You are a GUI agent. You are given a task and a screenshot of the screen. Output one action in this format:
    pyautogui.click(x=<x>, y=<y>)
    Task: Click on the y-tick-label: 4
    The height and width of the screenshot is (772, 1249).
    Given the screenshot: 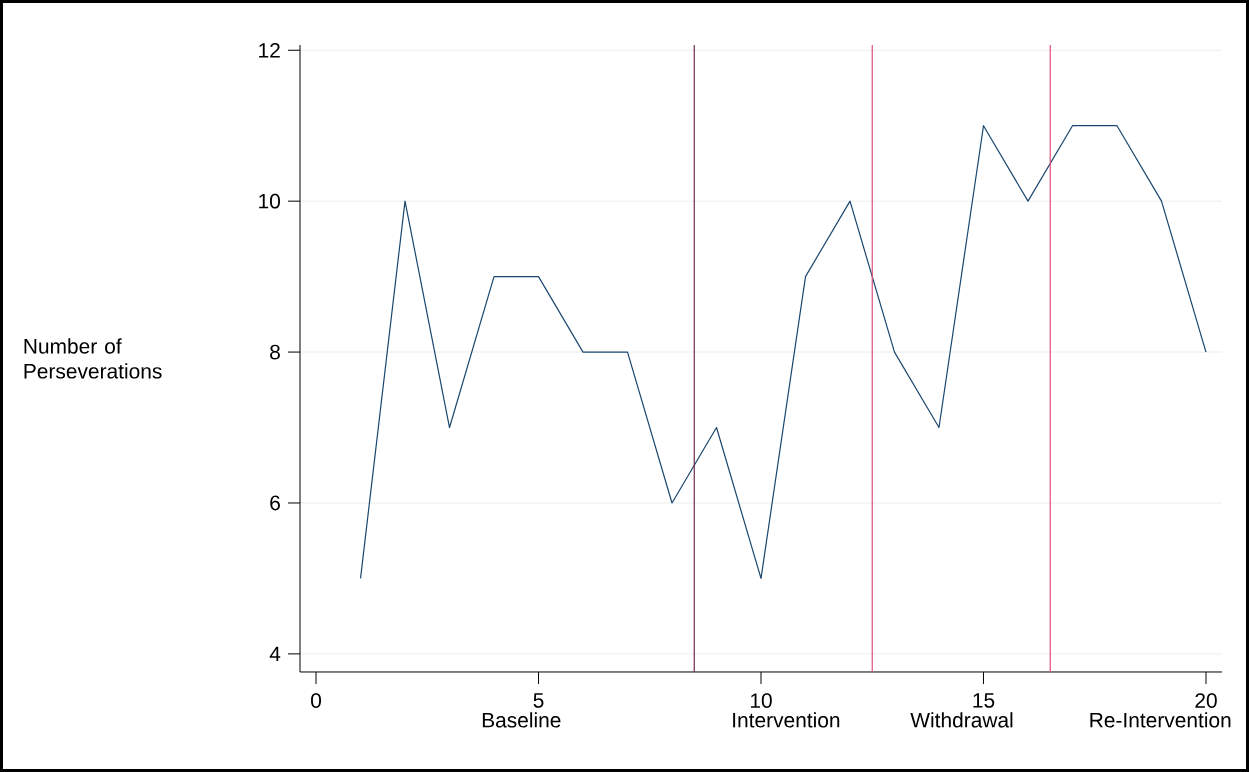 What is the action you would take?
    pyautogui.click(x=275, y=654)
    